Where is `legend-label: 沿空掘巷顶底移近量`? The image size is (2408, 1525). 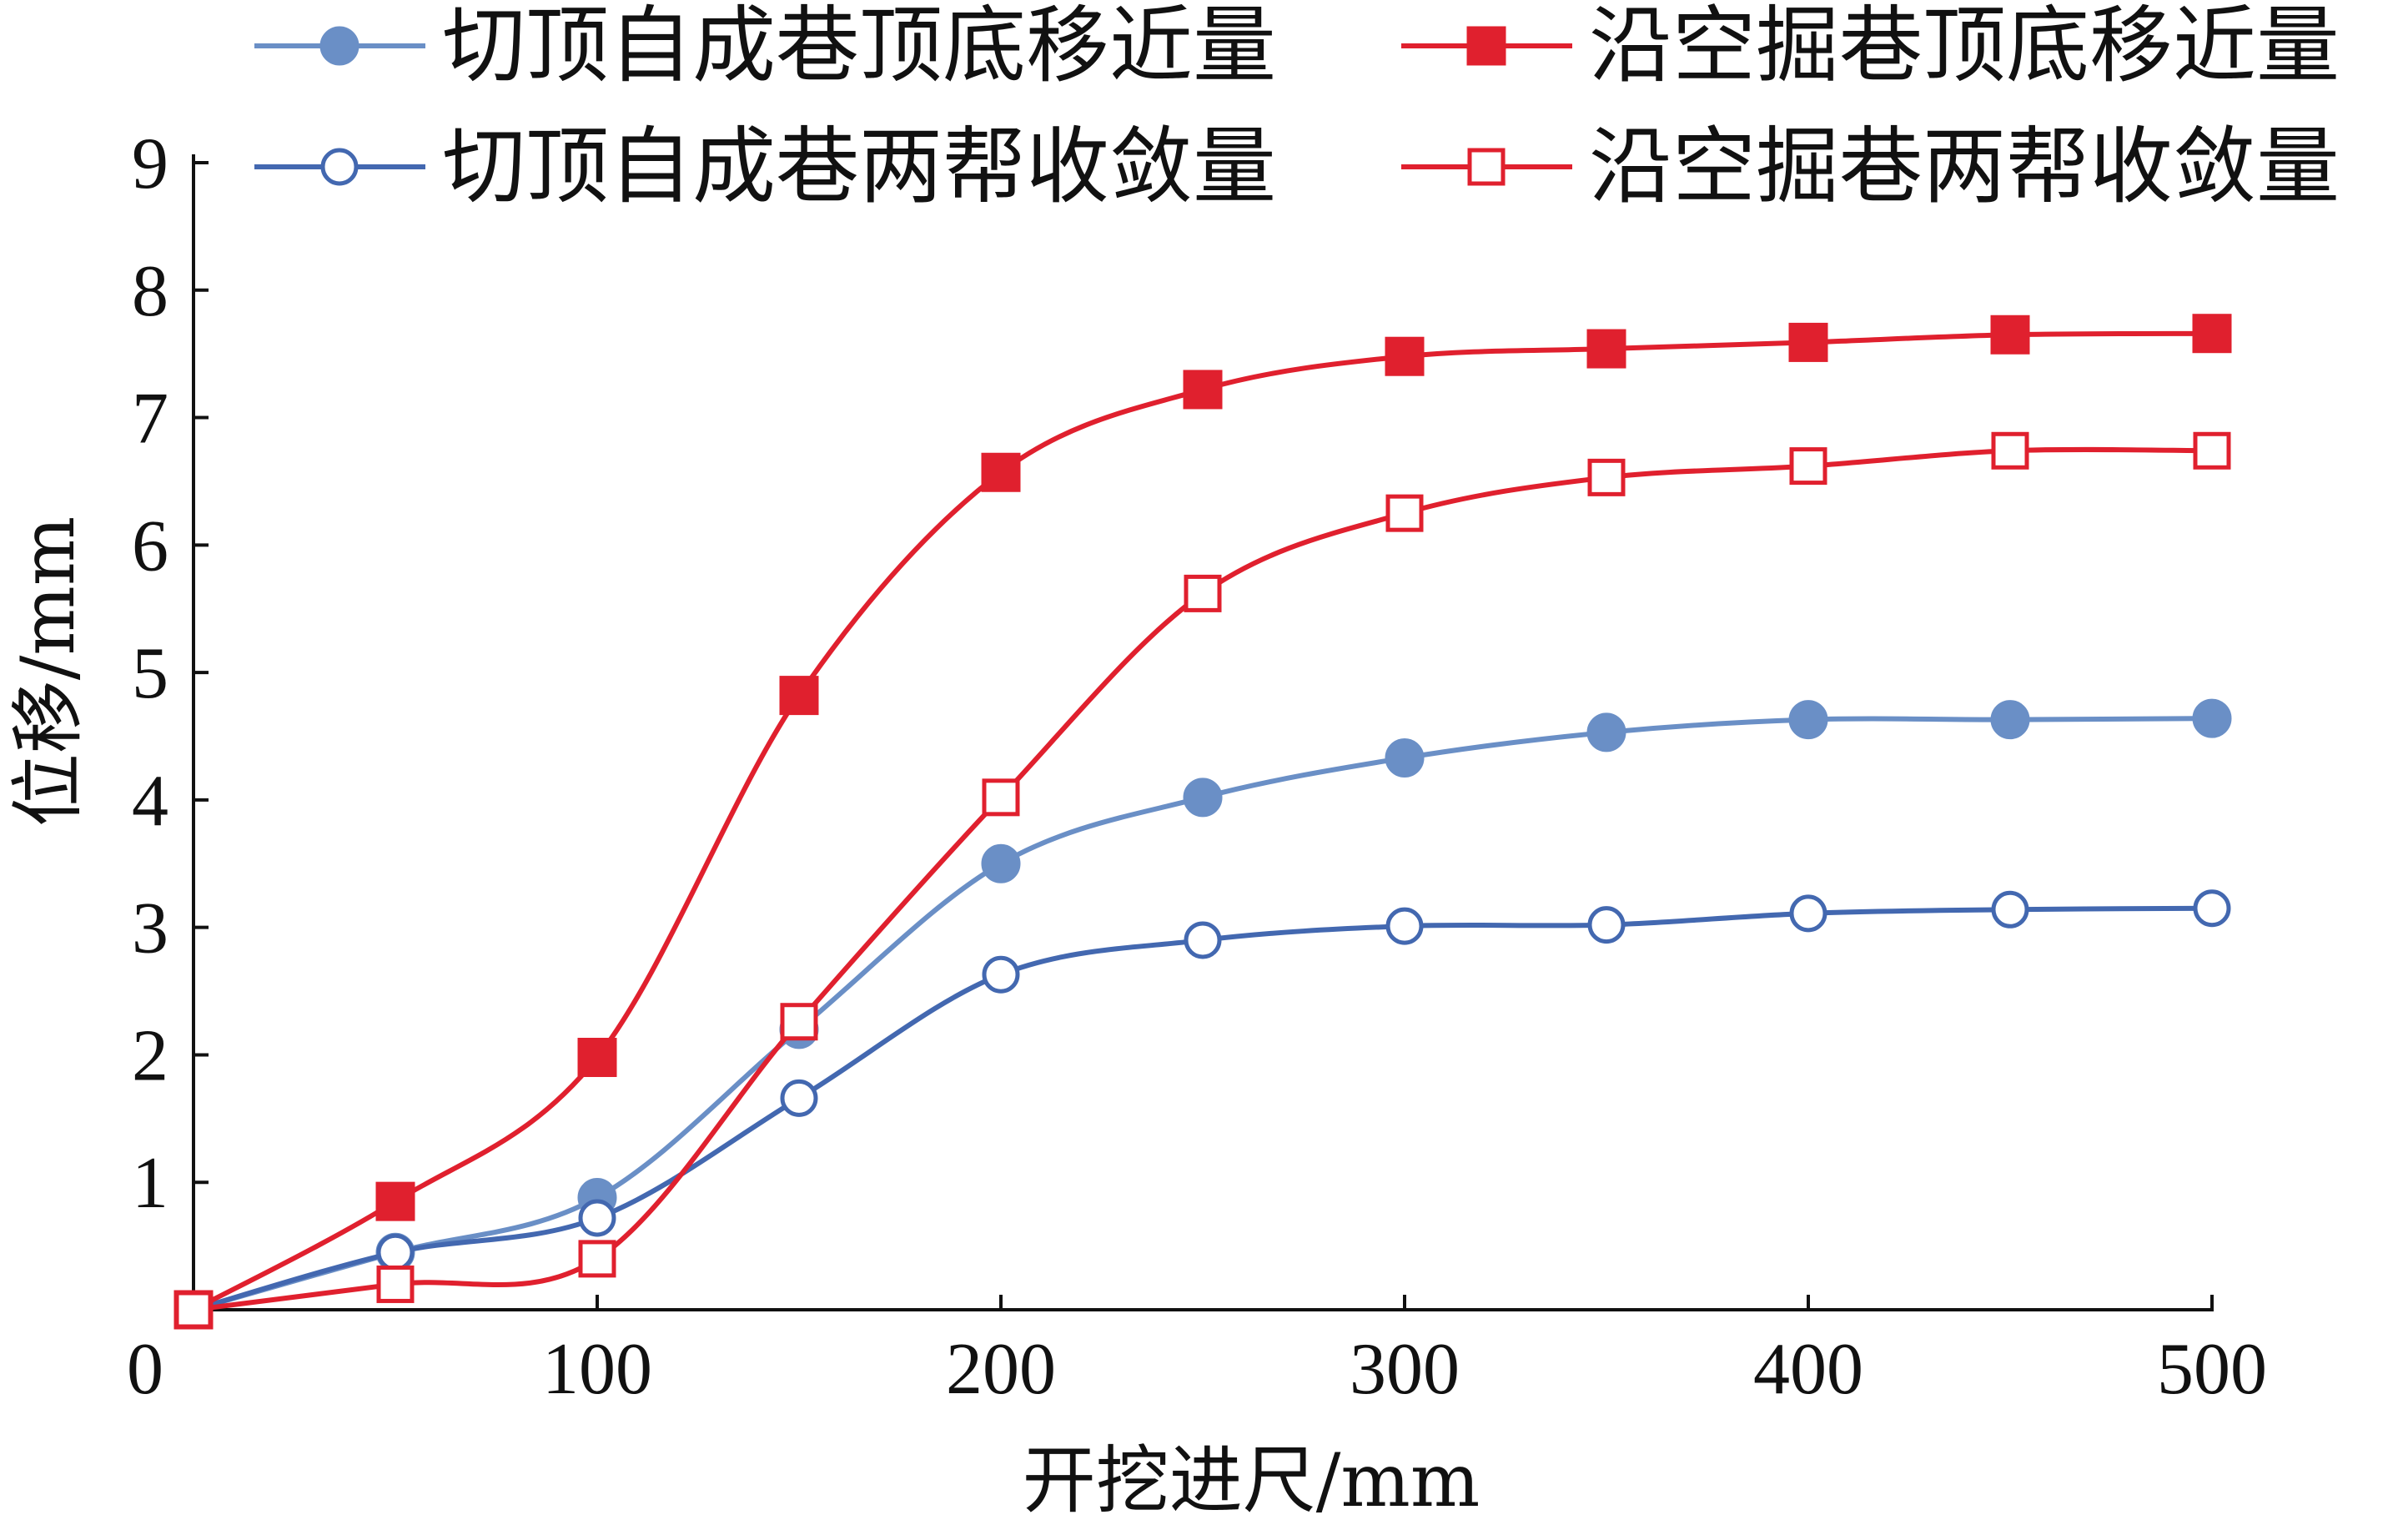 legend-label: 沿空掘巷顶底移近量 is located at coordinates (1965, 47).